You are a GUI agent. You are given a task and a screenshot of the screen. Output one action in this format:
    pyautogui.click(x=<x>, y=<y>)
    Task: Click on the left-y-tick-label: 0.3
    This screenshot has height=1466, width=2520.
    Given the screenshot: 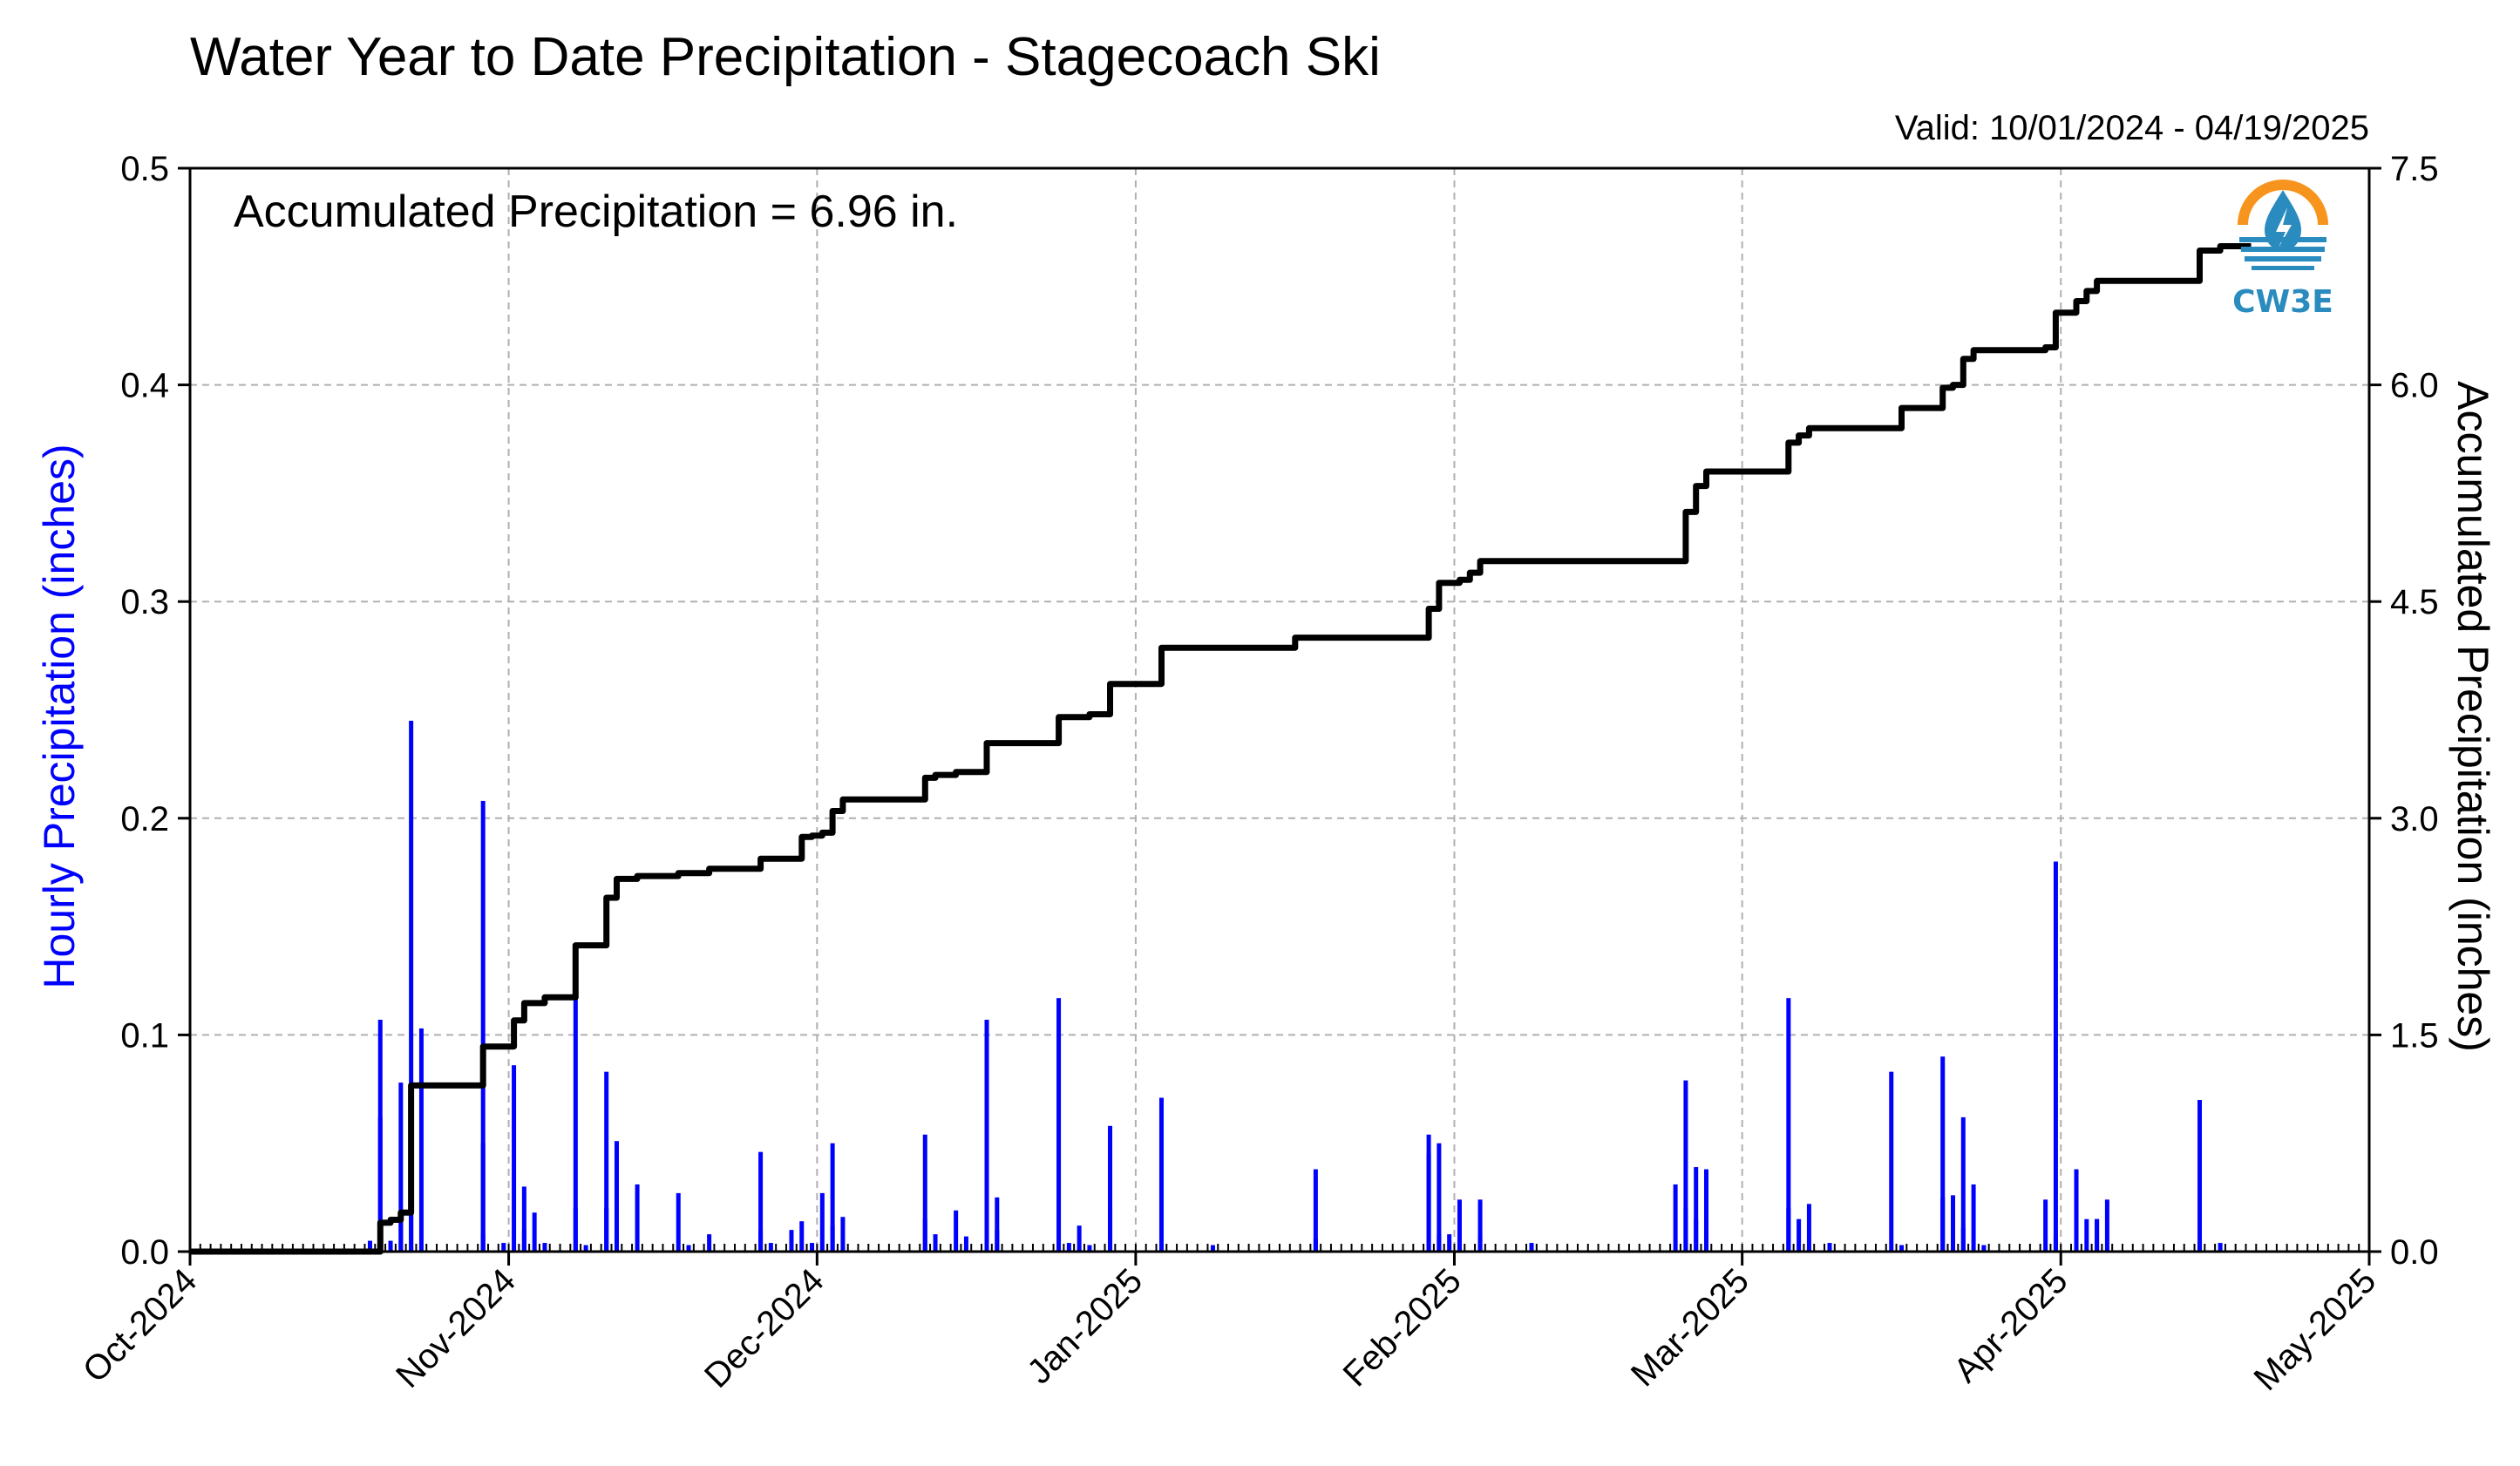 What is the action you would take?
    pyautogui.click(x=144, y=602)
    